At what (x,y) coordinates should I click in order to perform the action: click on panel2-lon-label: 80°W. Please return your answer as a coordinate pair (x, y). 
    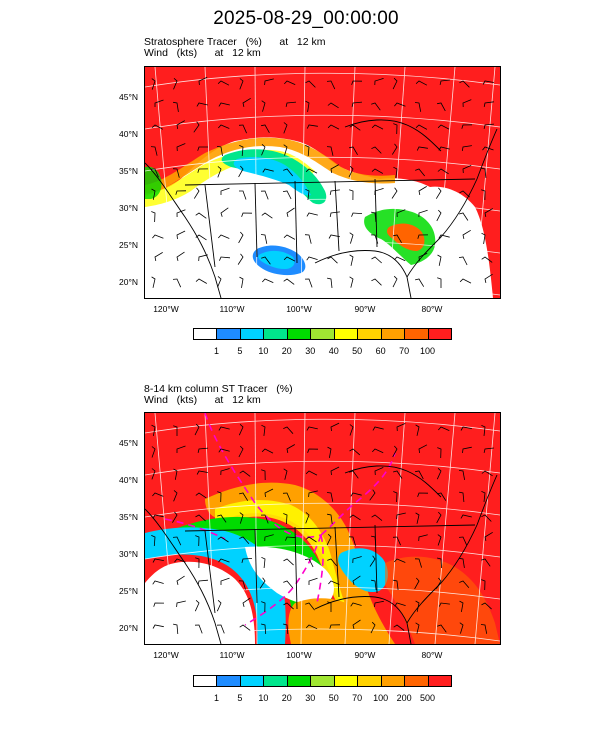
    Looking at the image, I should click on (432, 655).